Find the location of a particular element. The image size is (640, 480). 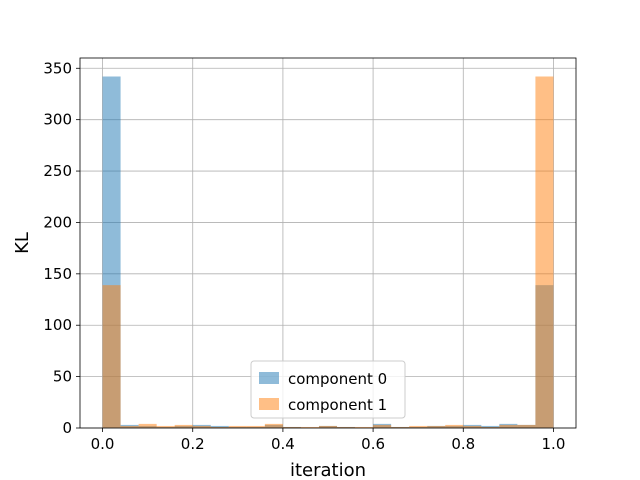

y-tick-label: 100 is located at coordinates (57, 325).